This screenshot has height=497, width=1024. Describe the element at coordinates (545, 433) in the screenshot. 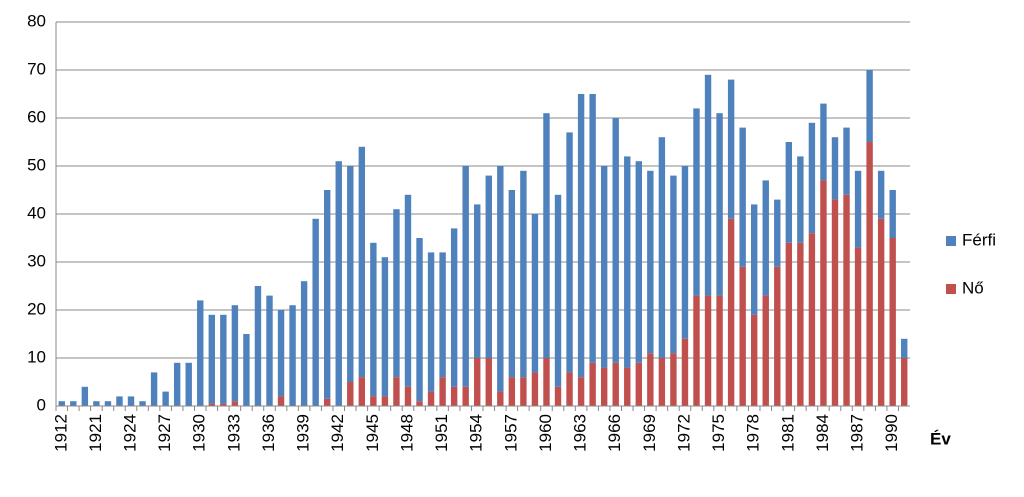

I see `x-tick-label: 1960` at that location.